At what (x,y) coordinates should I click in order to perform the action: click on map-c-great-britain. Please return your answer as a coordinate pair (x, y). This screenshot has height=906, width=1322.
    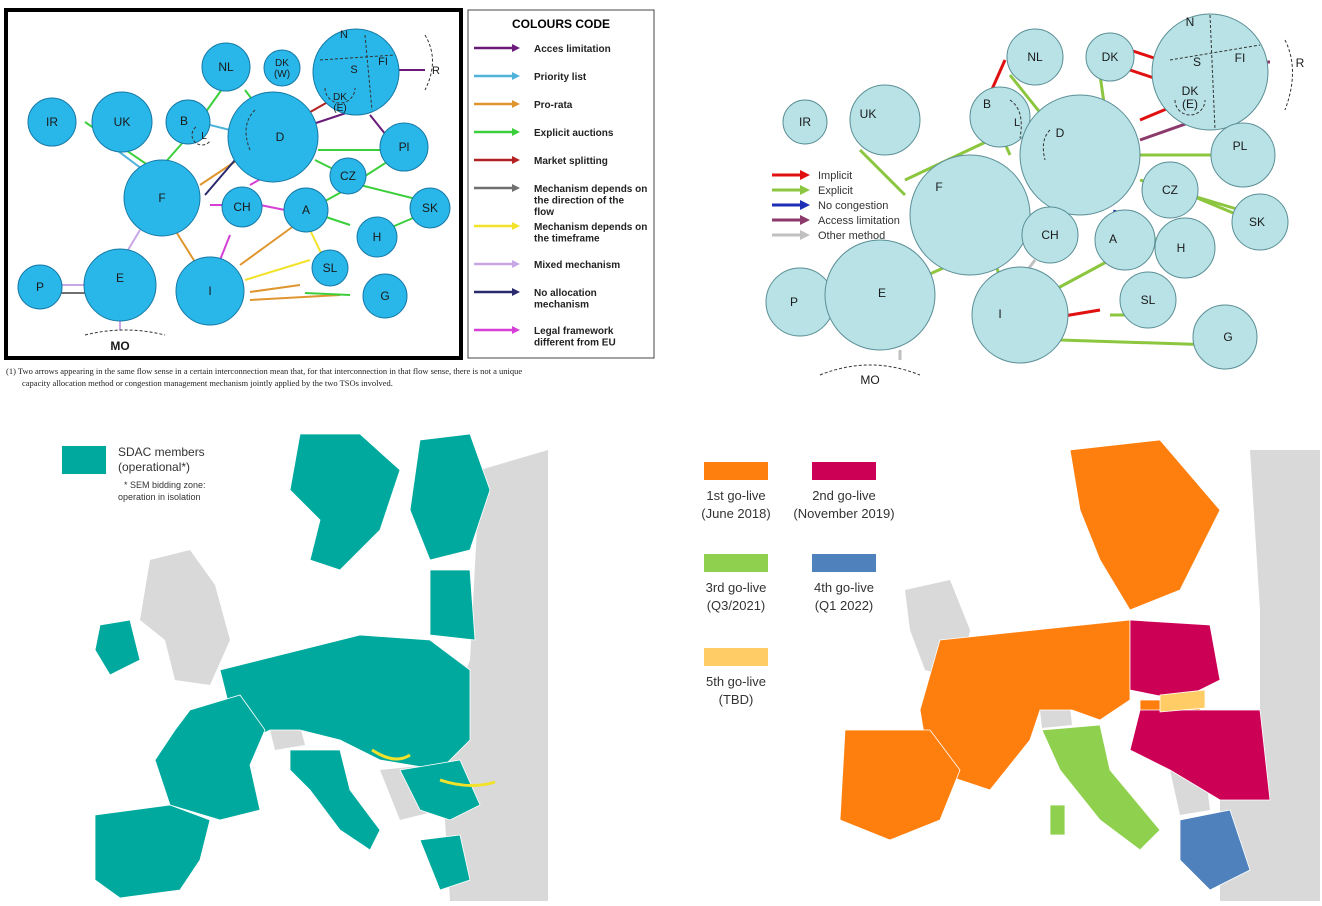
    Looking at the image, I should click on (185, 617).